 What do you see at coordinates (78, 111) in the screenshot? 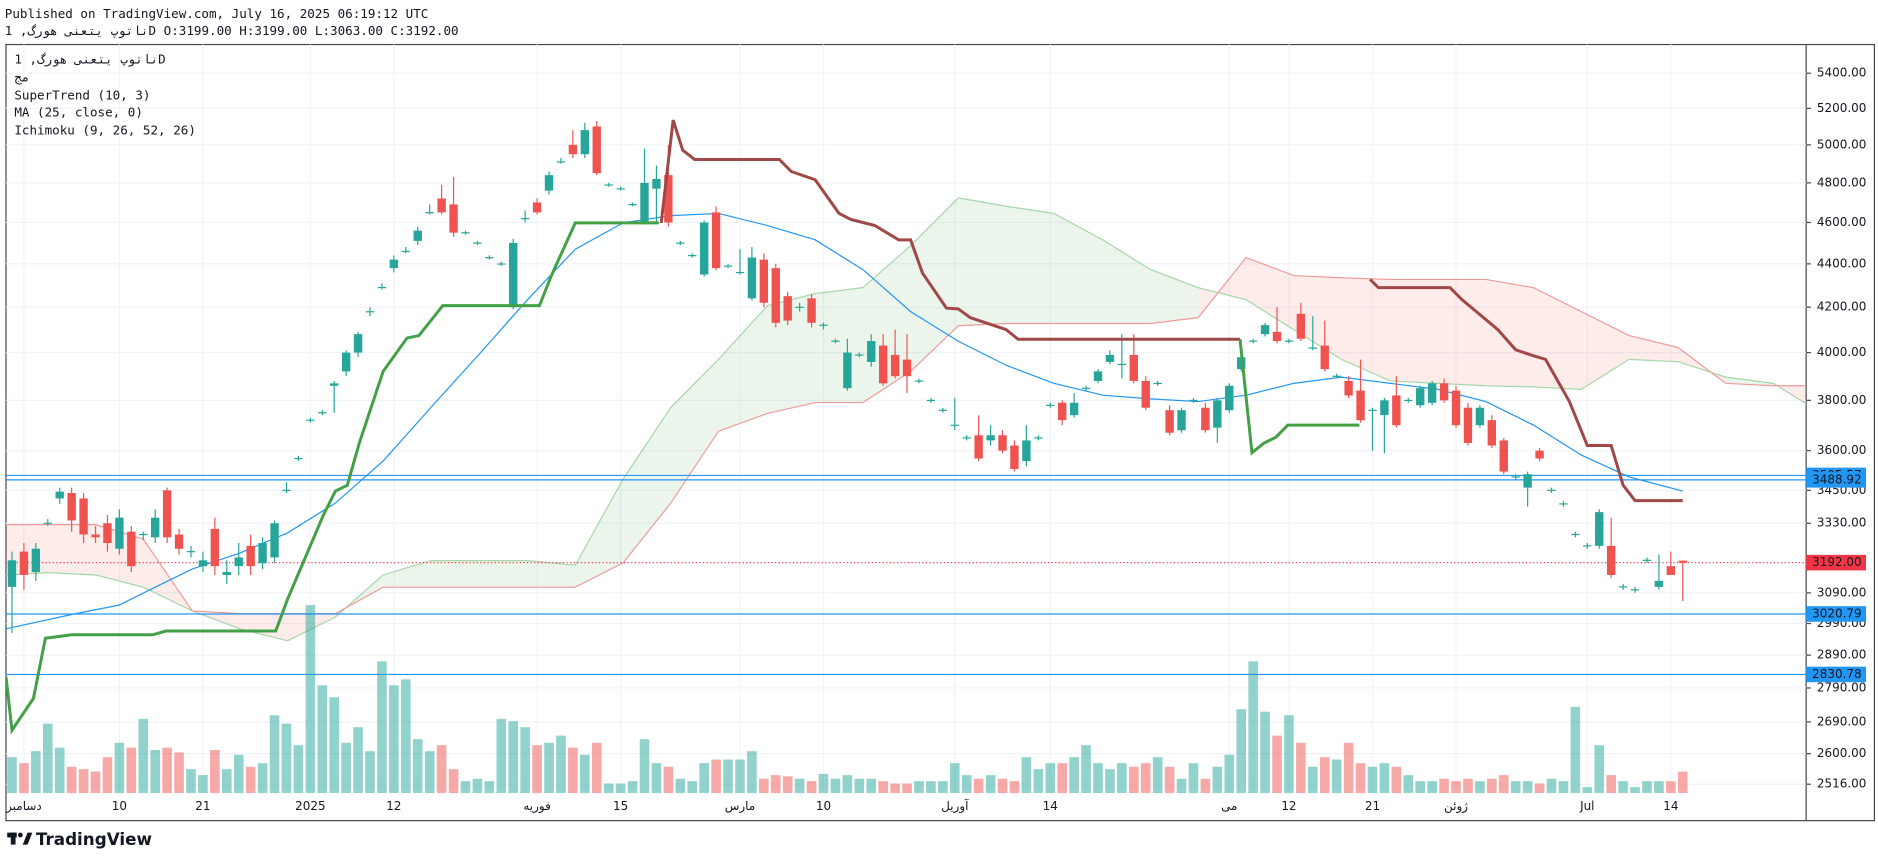
I see `legend-ma: MA (25, close, 0)` at bounding box center [78, 111].